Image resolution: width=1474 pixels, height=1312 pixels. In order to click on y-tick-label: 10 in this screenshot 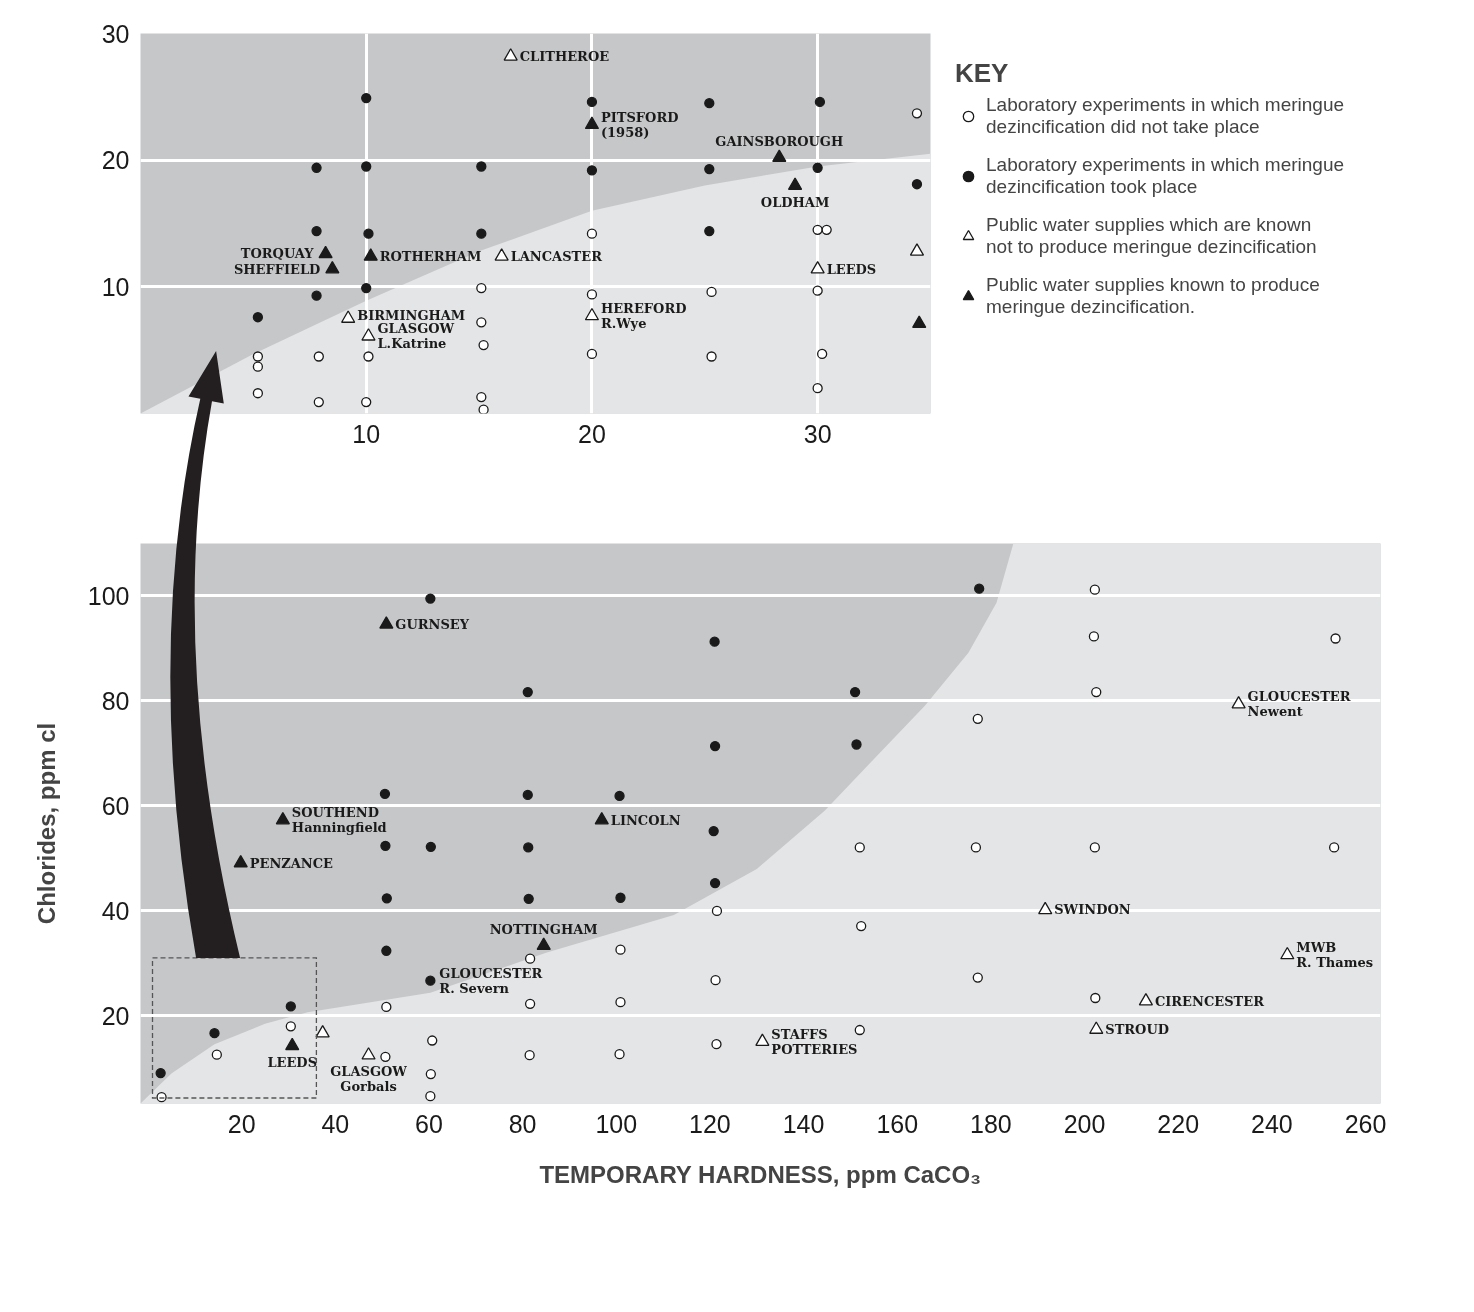, I will do `click(115, 286)`.